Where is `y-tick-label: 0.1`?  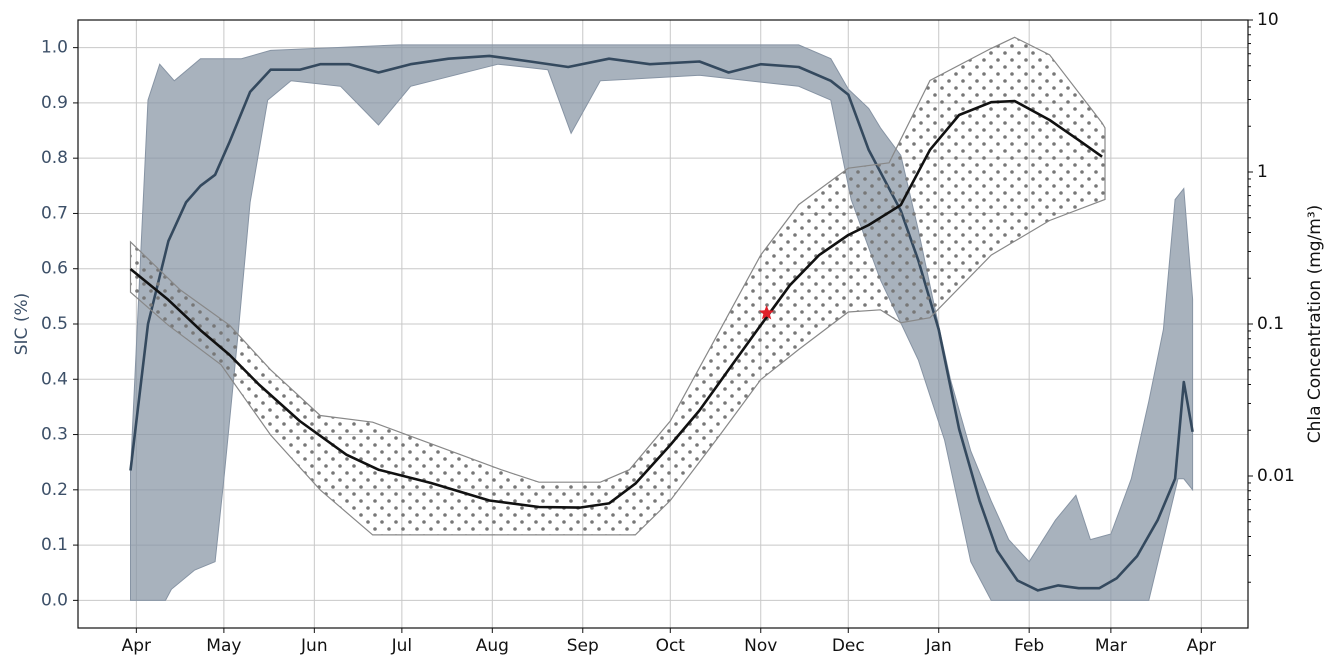 y-tick-label: 0.1 is located at coordinates (54, 545).